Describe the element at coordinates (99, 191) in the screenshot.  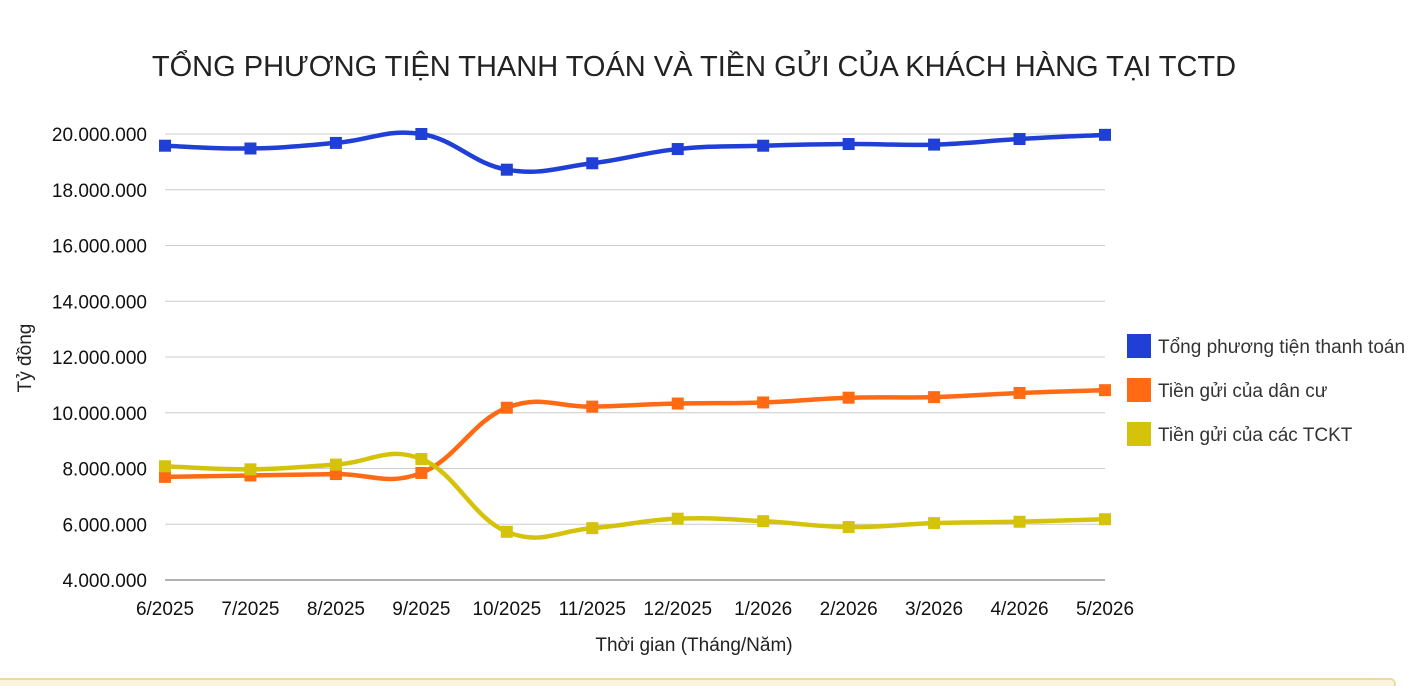
I see `y-tick-label: 18.000.000` at that location.